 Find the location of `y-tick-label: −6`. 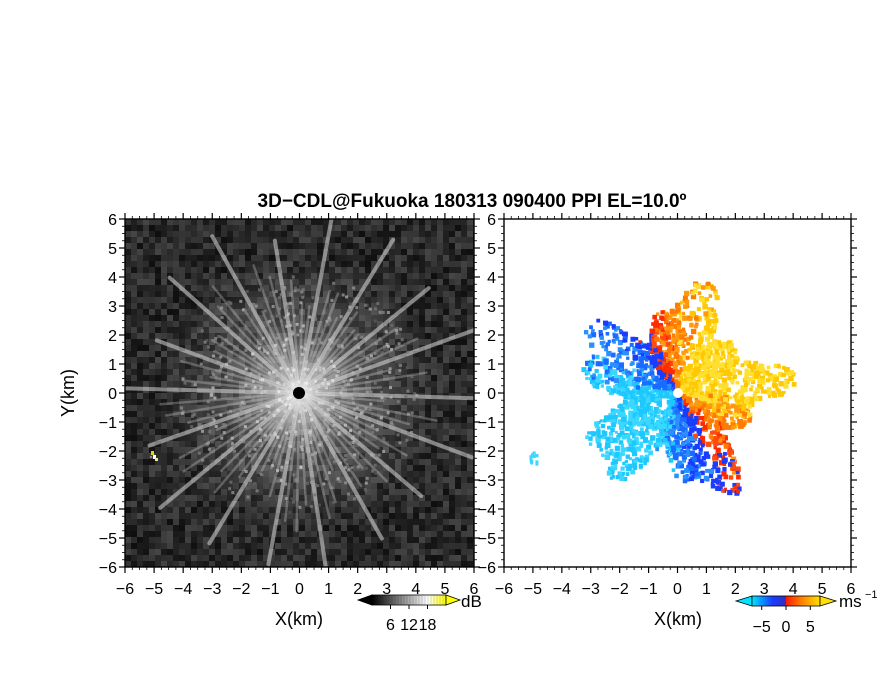

y-tick-label: −6 is located at coordinates (108, 568).